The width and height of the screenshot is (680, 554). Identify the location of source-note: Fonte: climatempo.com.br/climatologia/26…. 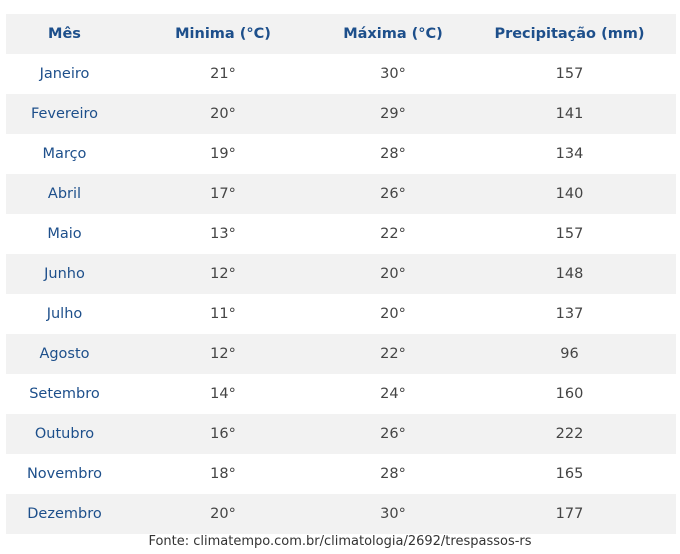
(340, 541).